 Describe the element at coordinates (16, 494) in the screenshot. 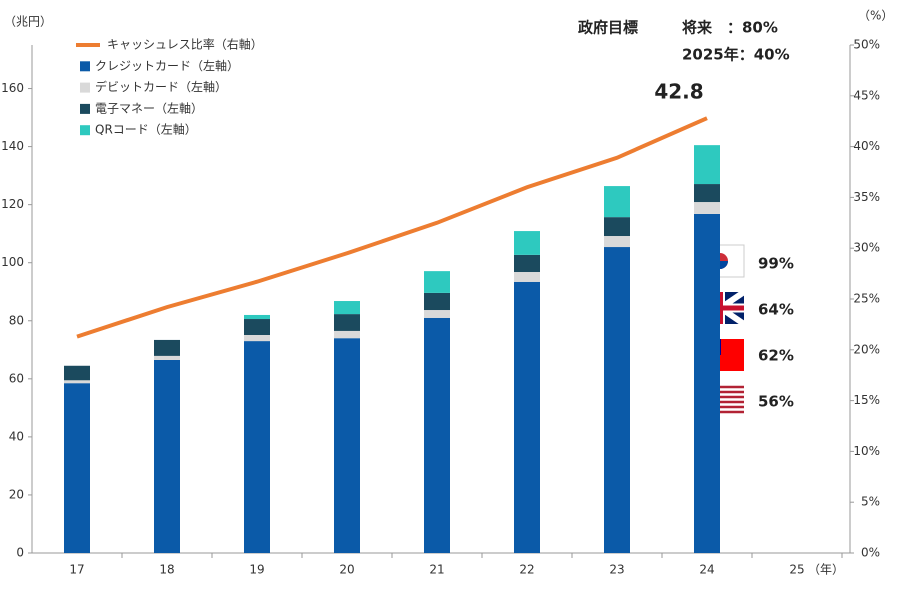

I see `y-tick-label: 20` at that location.